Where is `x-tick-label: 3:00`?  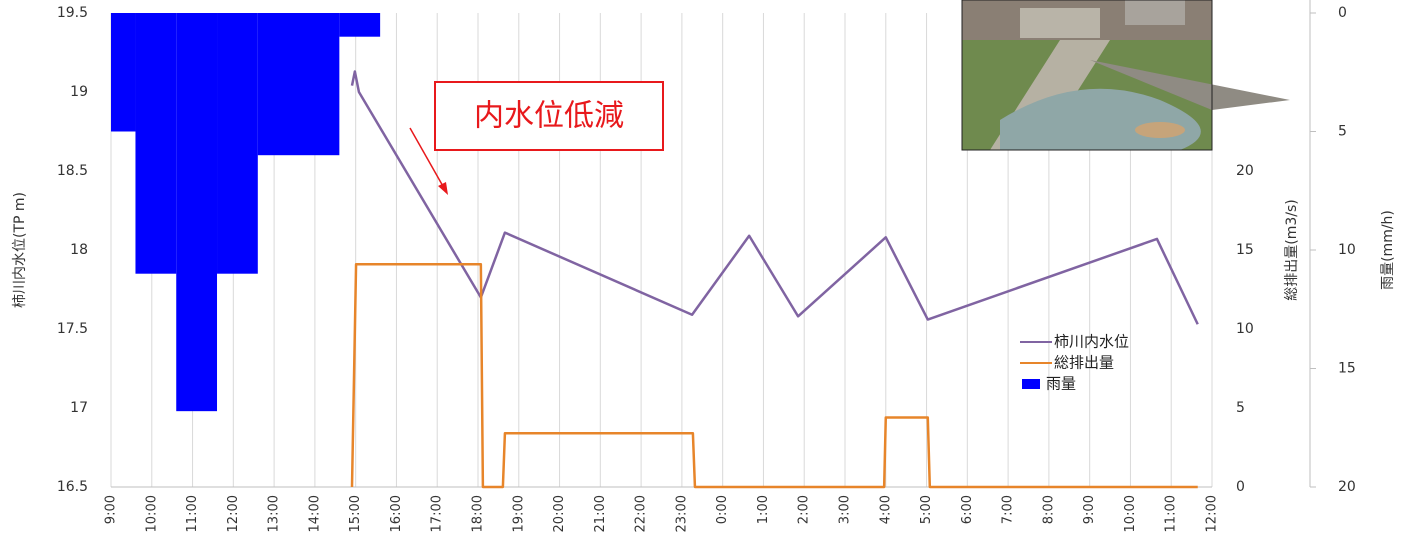 x-tick-label: 3:00 is located at coordinates (845, 509).